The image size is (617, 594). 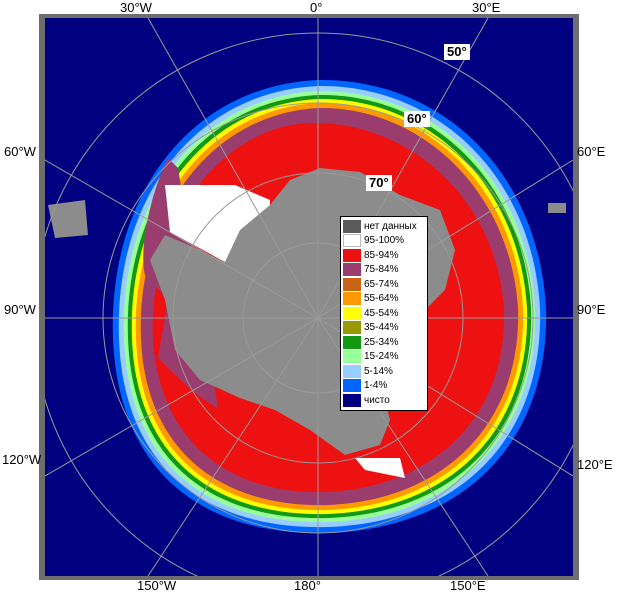 What do you see at coordinates (136, 7) in the screenshot?
I see `lon-label-30w: 30°W` at bounding box center [136, 7].